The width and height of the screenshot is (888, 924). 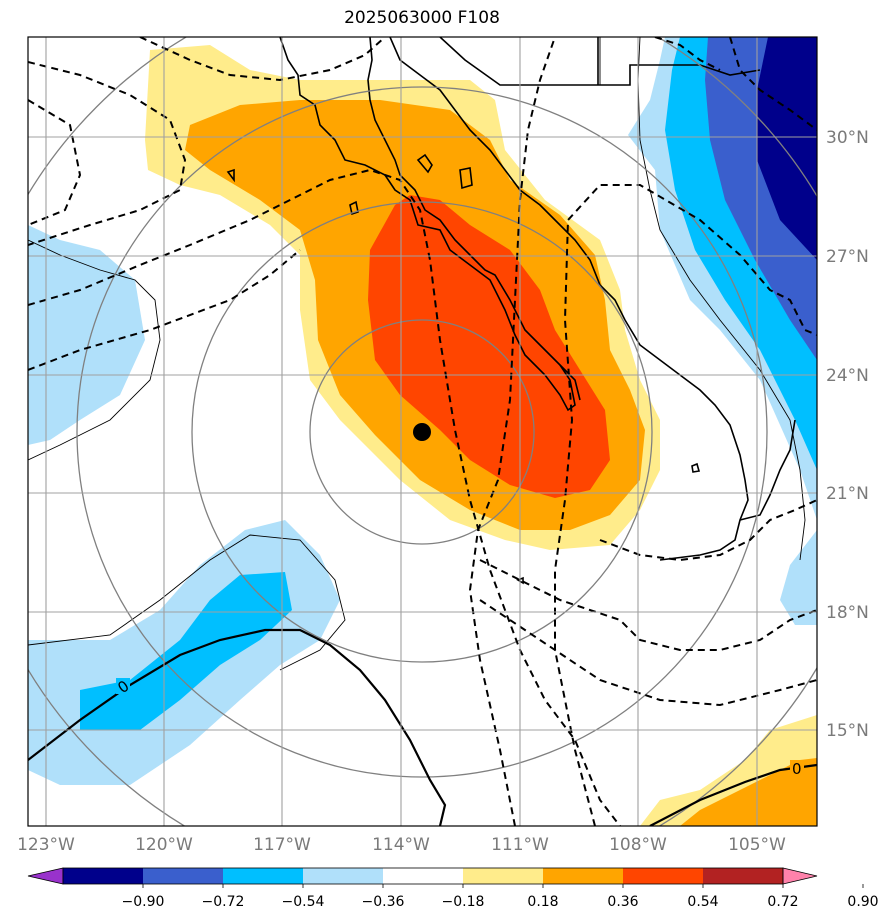 I want to click on lon-label: 120°W, so click(x=164, y=845).